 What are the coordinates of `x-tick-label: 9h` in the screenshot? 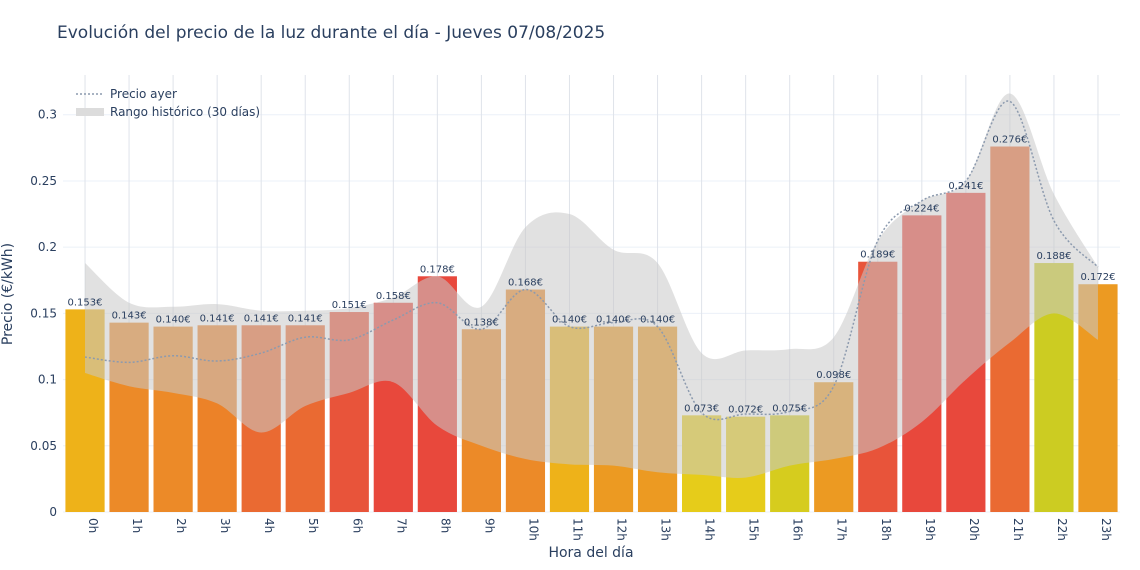 It's located at (489, 525).